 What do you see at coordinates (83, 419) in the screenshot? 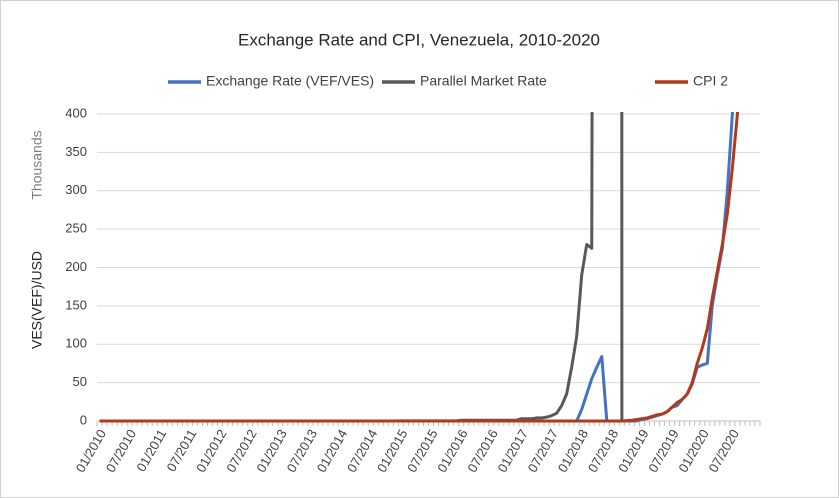
I see `y-tick-label: 0` at bounding box center [83, 419].